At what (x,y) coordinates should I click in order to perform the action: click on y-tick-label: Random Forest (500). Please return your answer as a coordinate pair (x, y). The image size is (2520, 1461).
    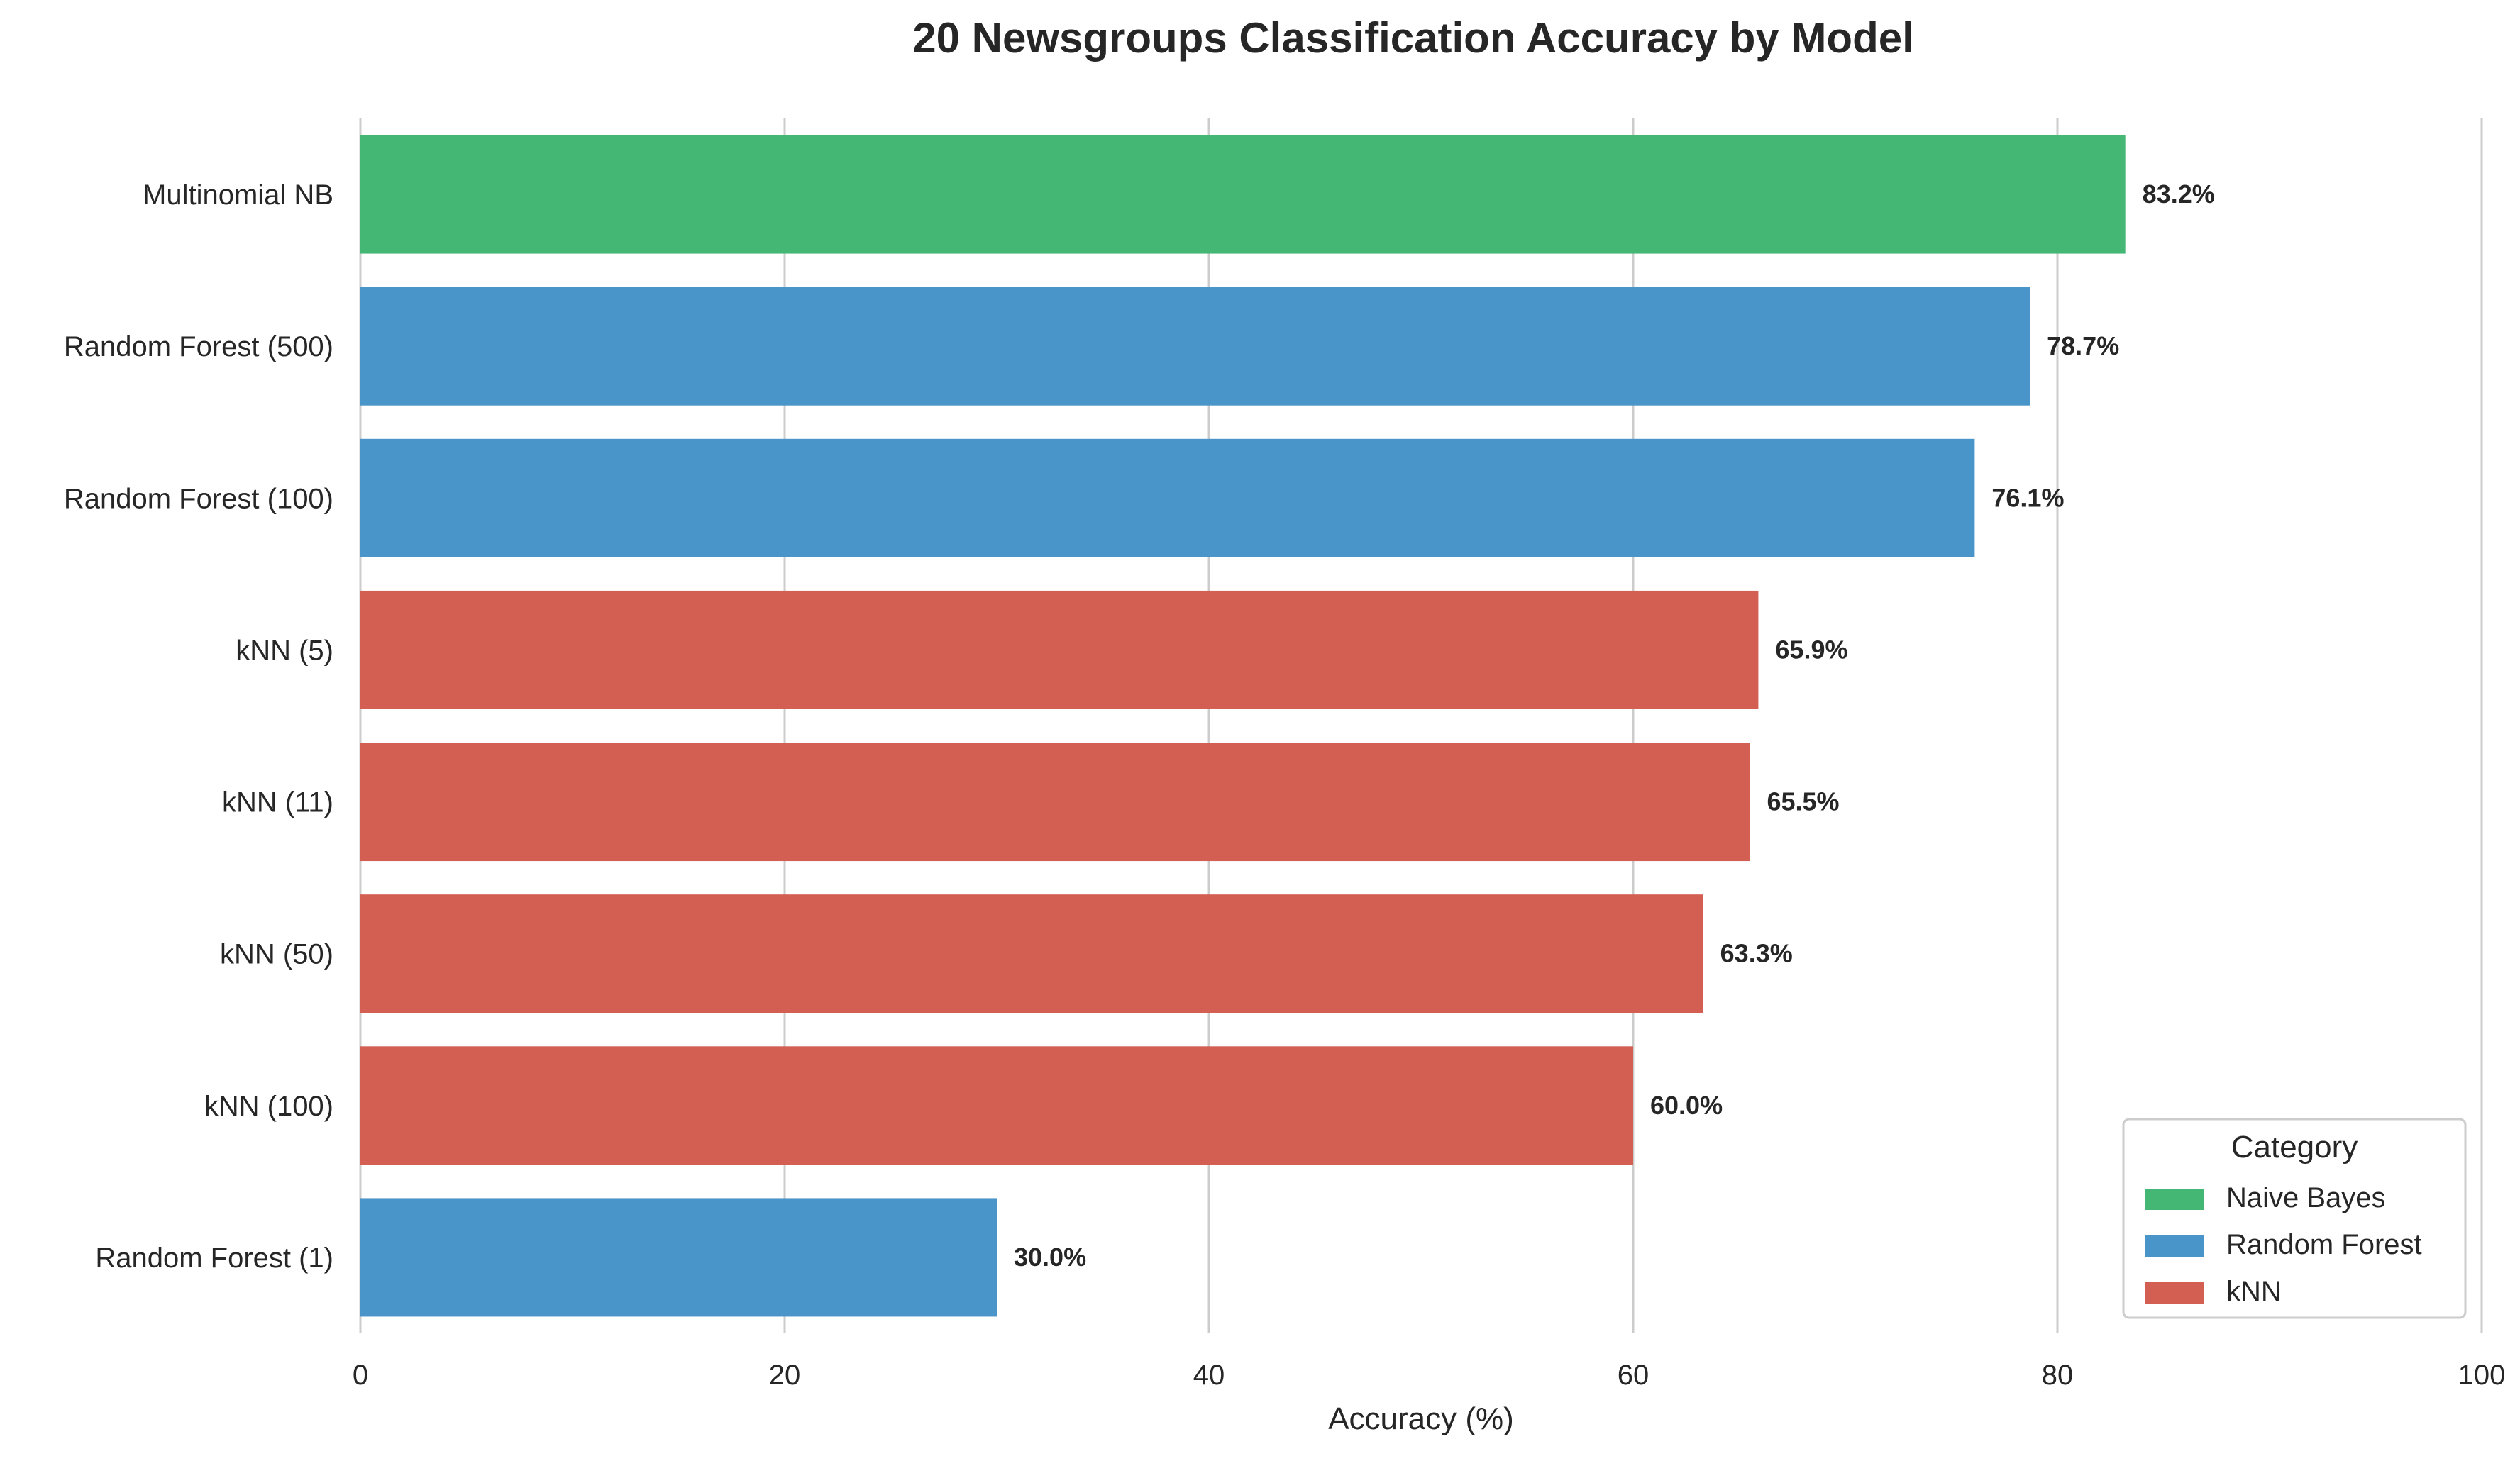
    Looking at the image, I should click on (199, 347).